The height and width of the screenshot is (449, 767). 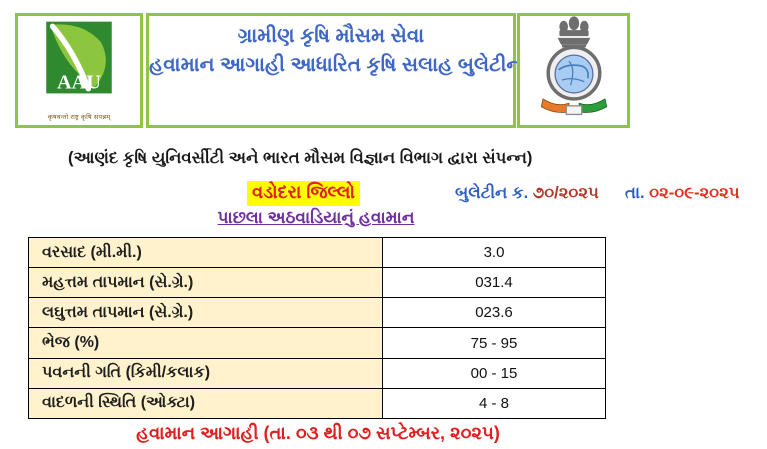 I want to click on weather-row-value: 3.0, so click(x=494, y=252).